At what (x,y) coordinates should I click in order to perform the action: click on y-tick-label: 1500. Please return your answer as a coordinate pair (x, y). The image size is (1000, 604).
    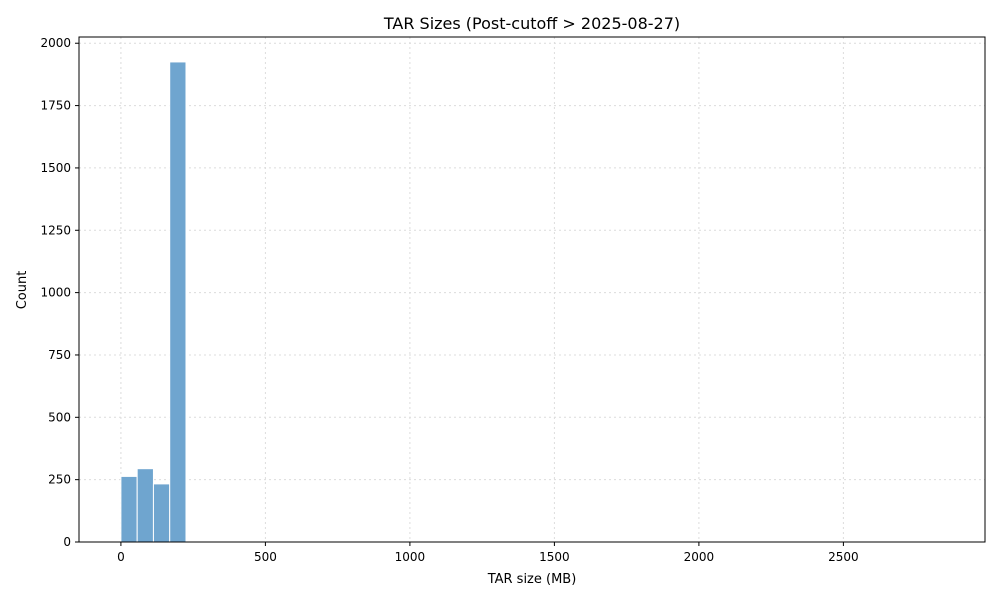
    Looking at the image, I should click on (55, 168).